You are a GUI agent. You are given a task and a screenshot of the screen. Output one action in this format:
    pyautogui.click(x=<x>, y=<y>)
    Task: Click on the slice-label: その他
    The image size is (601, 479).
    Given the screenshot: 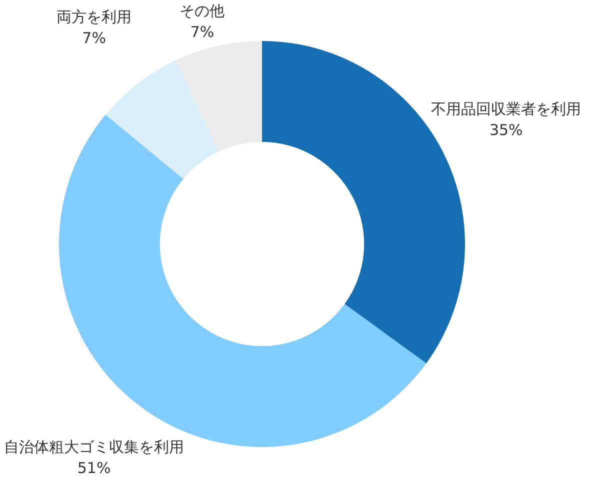 What is the action you would take?
    pyautogui.click(x=202, y=11)
    